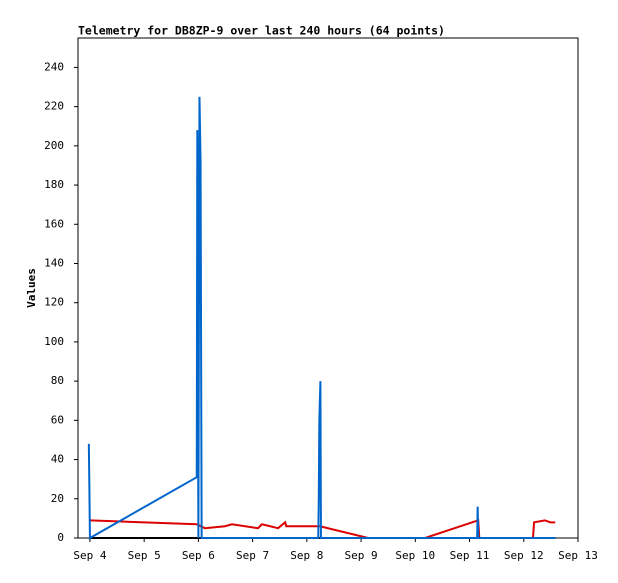 The height and width of the screenshot is (583, 618). I want to click on y-axis-label: Values, so click(31, 288).